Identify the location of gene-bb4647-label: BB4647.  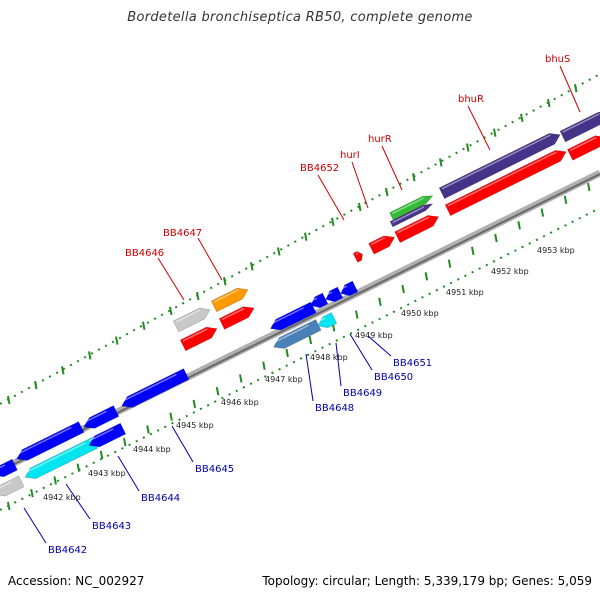
(182, 233).